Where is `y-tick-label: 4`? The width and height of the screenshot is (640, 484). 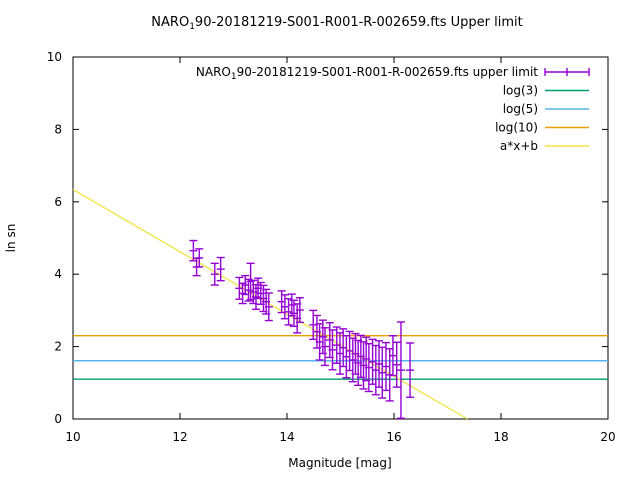 y-tick-label: 4 is located at coordinates (58, 274).